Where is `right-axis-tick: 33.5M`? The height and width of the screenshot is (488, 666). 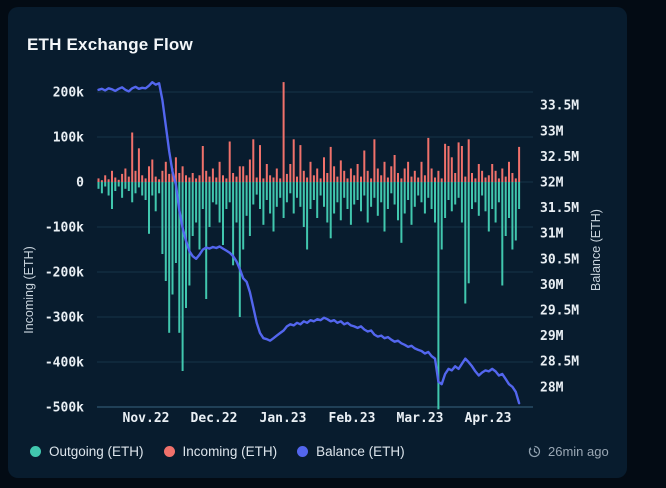
right-axis-tick: 33.5M is located at coordinates (559, 106).